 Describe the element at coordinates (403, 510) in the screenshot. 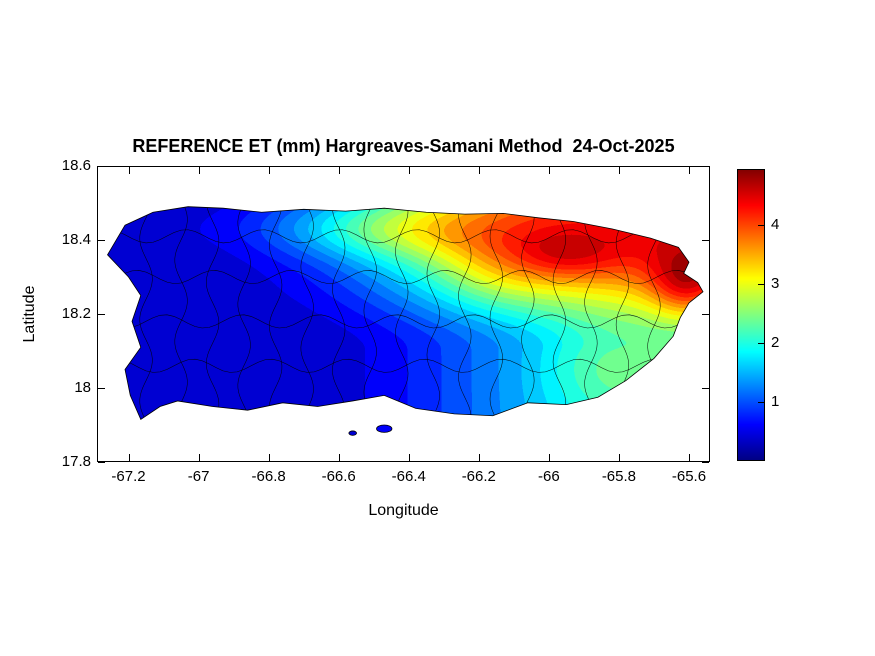

I see `x-axis-label: Longitude` at that location.